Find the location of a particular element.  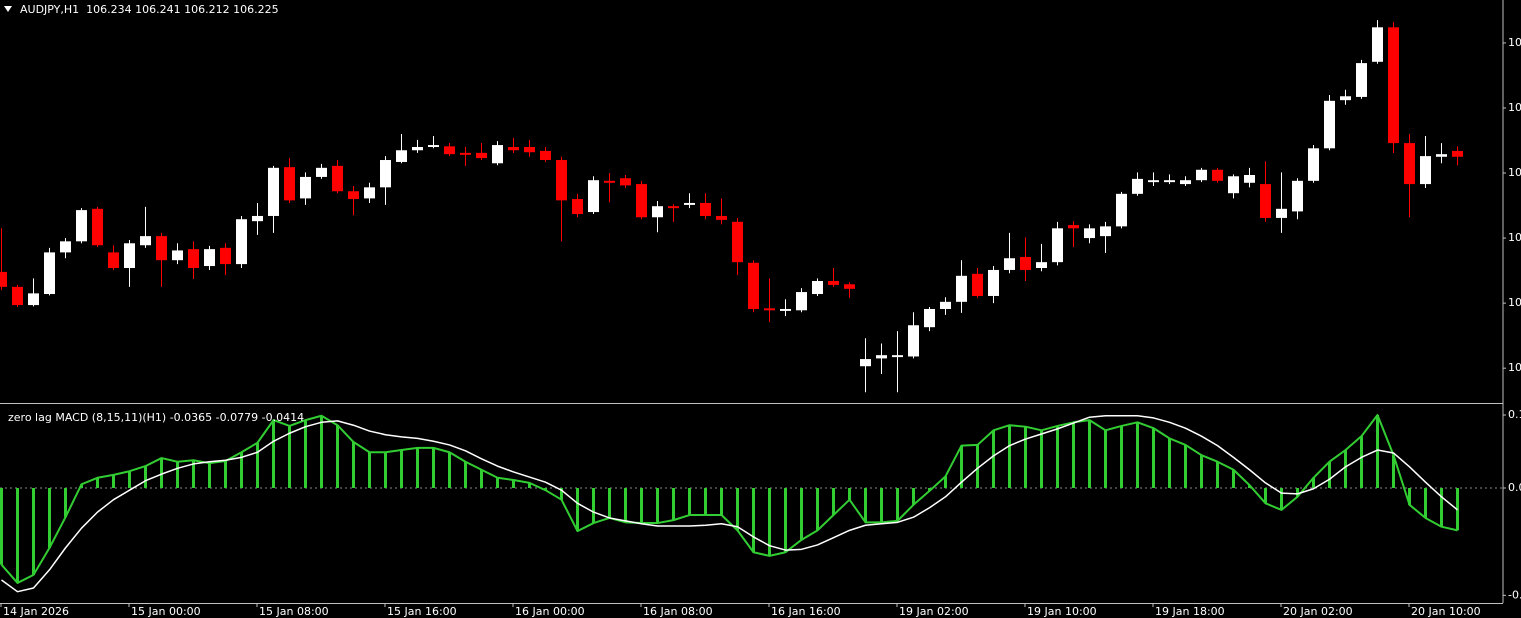

symbol-menu-arrow is located at coordinates (8, 9).